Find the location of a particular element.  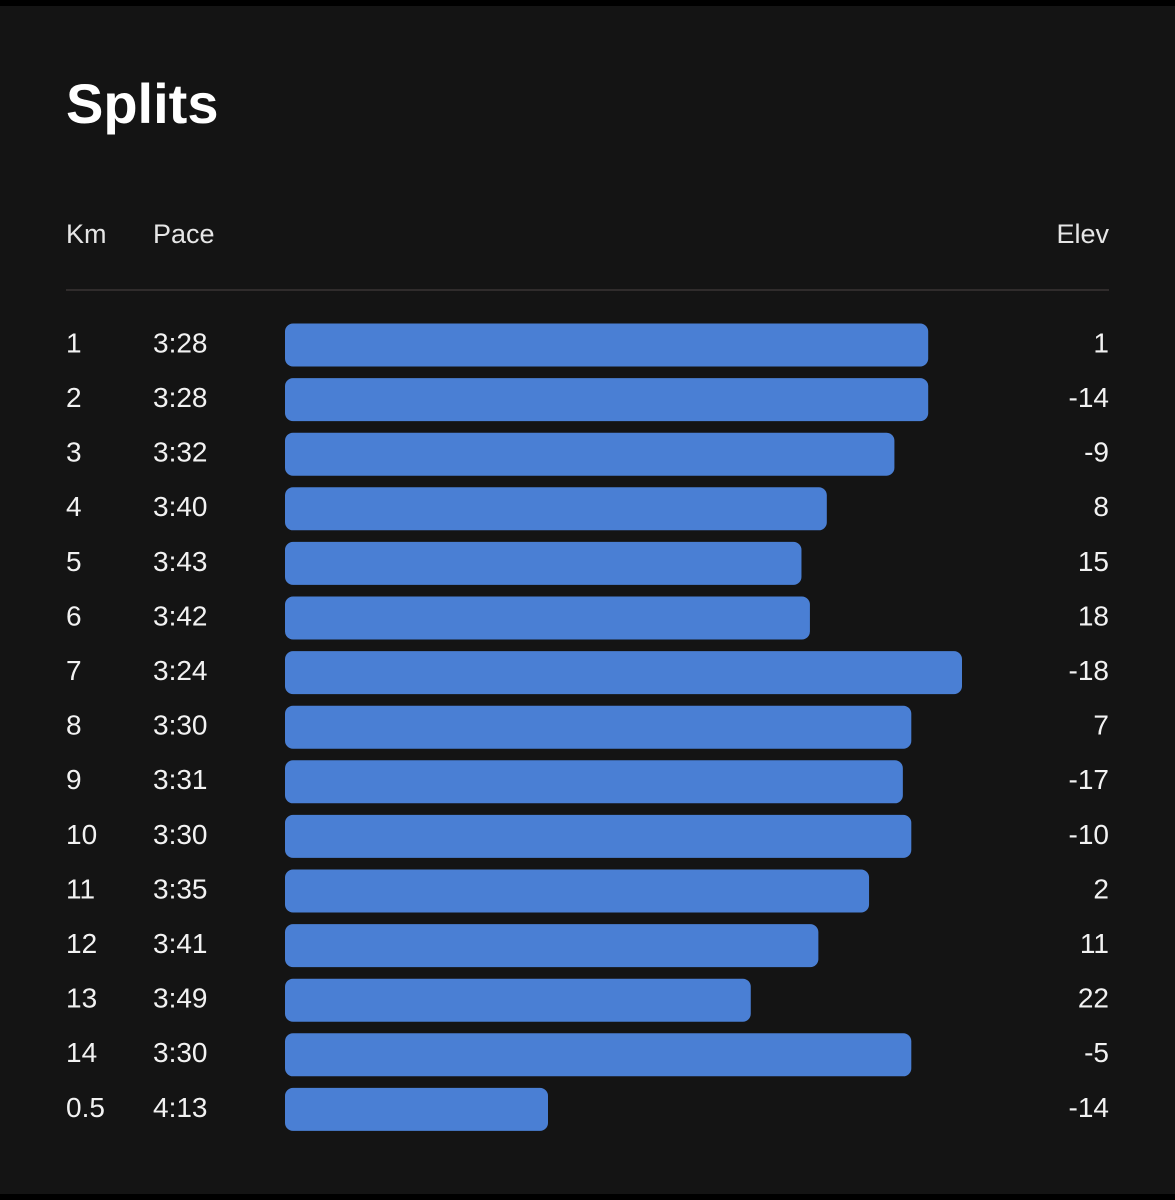

km-label: 10 is located at coordinates (81, 834).